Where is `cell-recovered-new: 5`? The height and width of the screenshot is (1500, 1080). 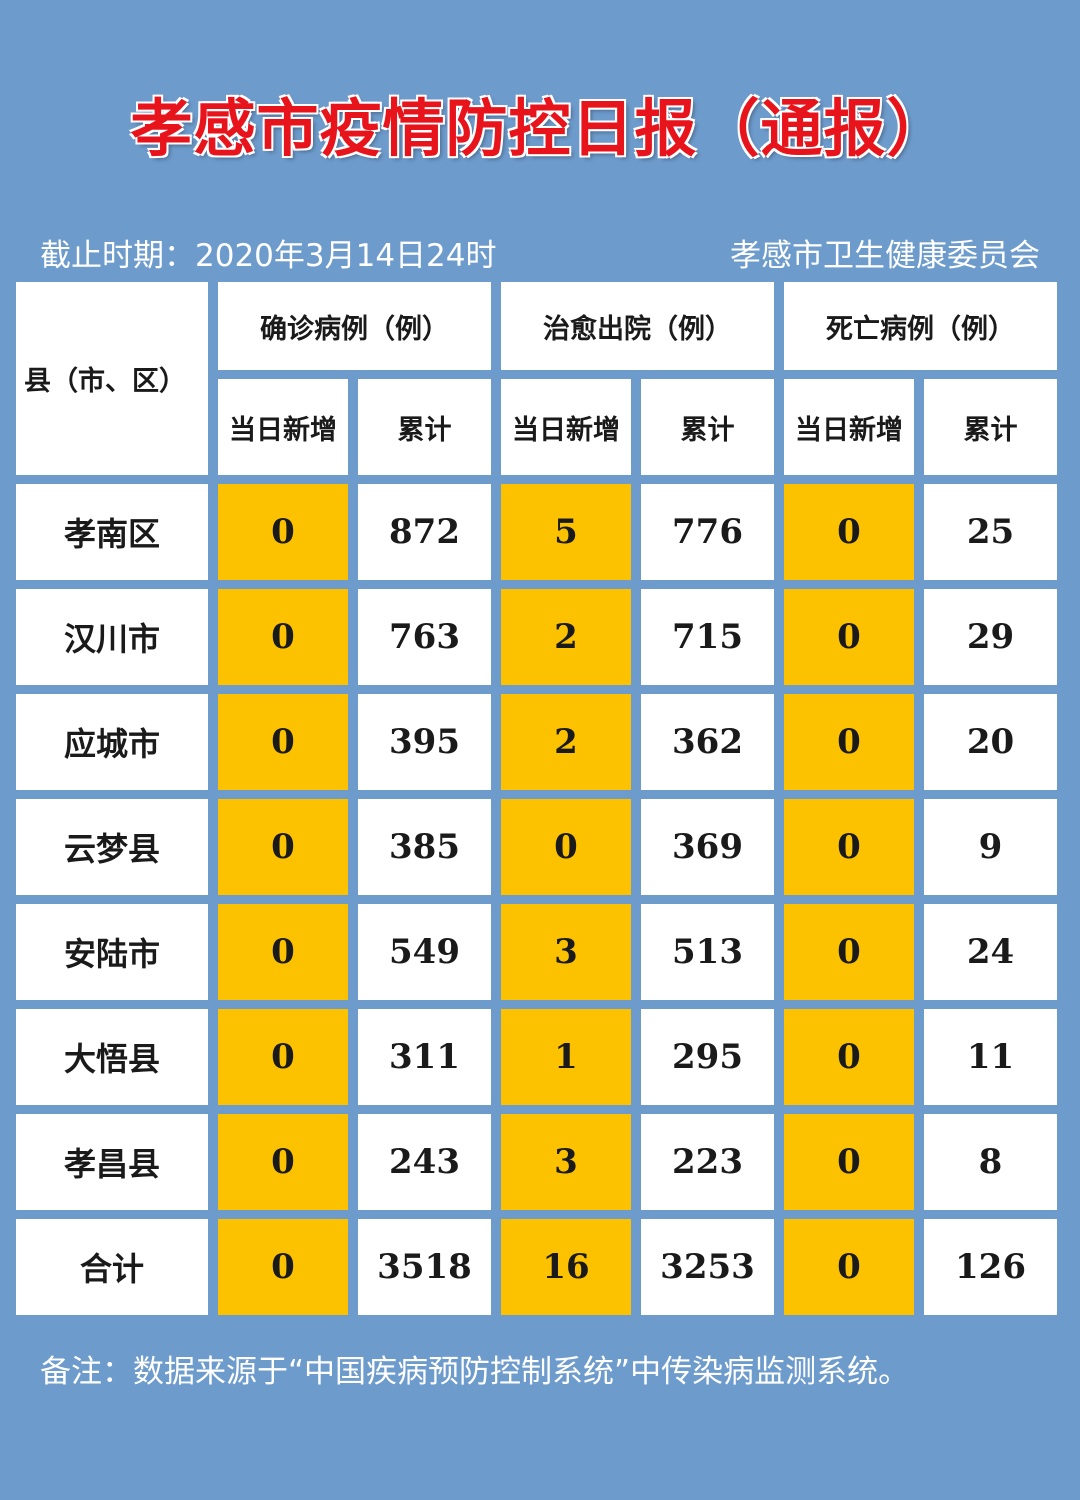 cell-recovered-new: 5 is located at coordinates (566, 532).